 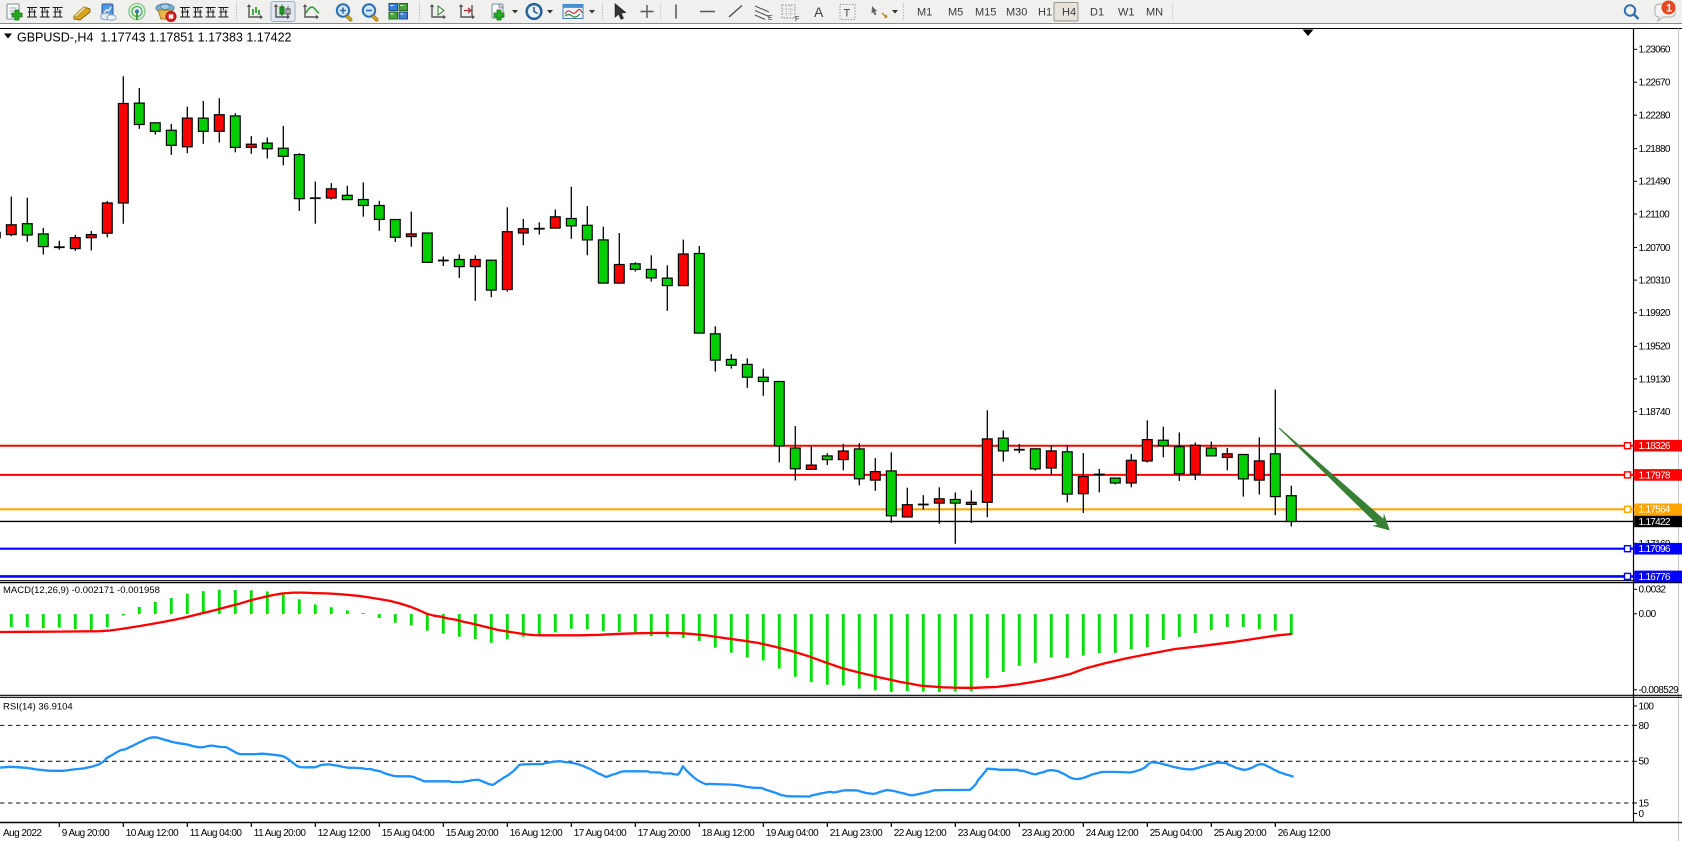 I want to click on svg-text: 23 Aug 20:00, so click(x=1048, y=833).